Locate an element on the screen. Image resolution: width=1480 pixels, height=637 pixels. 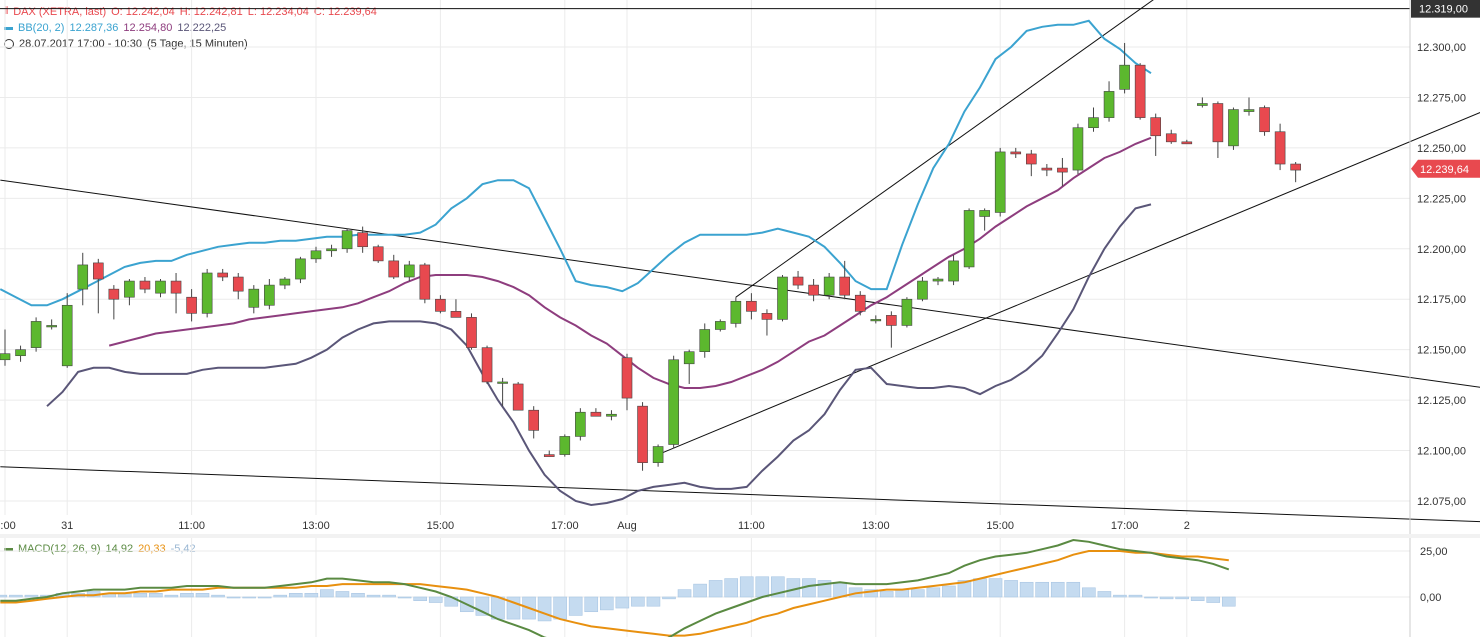
y-tick-label: 12.125,00 is located at coordinates (1441, 401).